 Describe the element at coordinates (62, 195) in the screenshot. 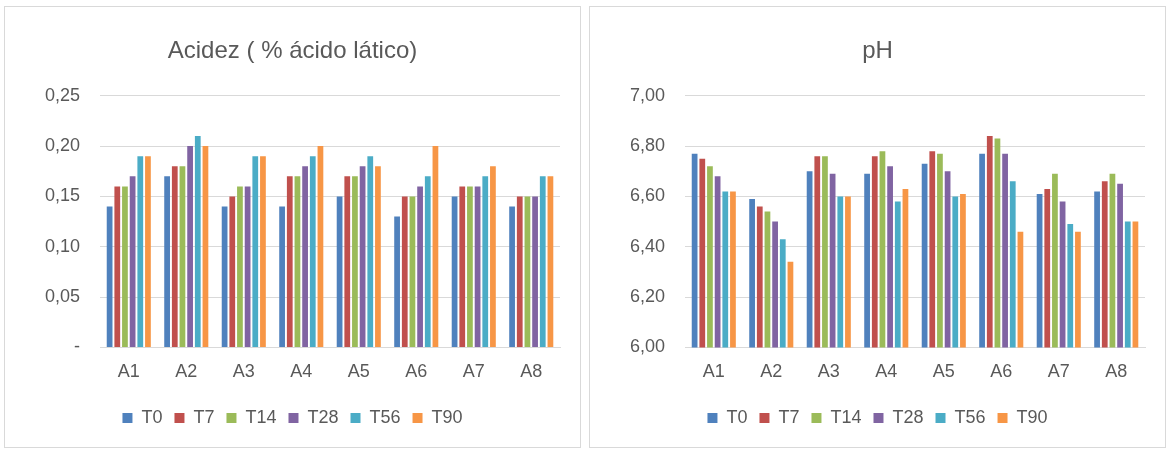

I see `y-tick-label: 0,15` at that location.